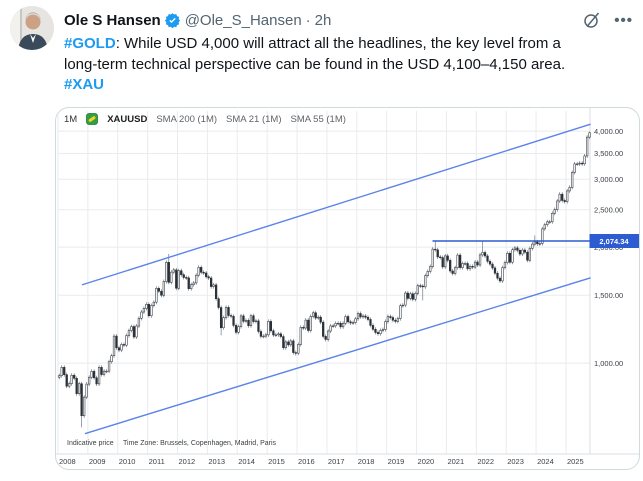 The image size is (643, 481). What do you see at coordinates (90, 443) in the screenshot?
I see `indicative-price-label: Indicative price` at bounding box center [90, 443].